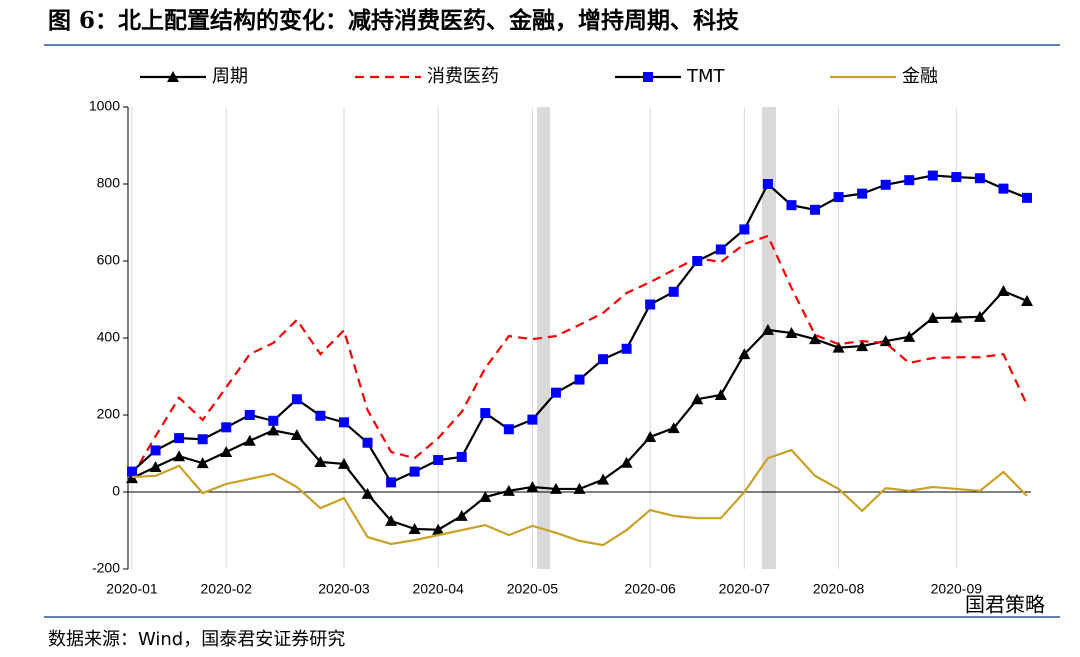 The image size is (1080, 657). I want to click on source: 数据来源：Wind，国泰君安证券研究, so click(196, 639).